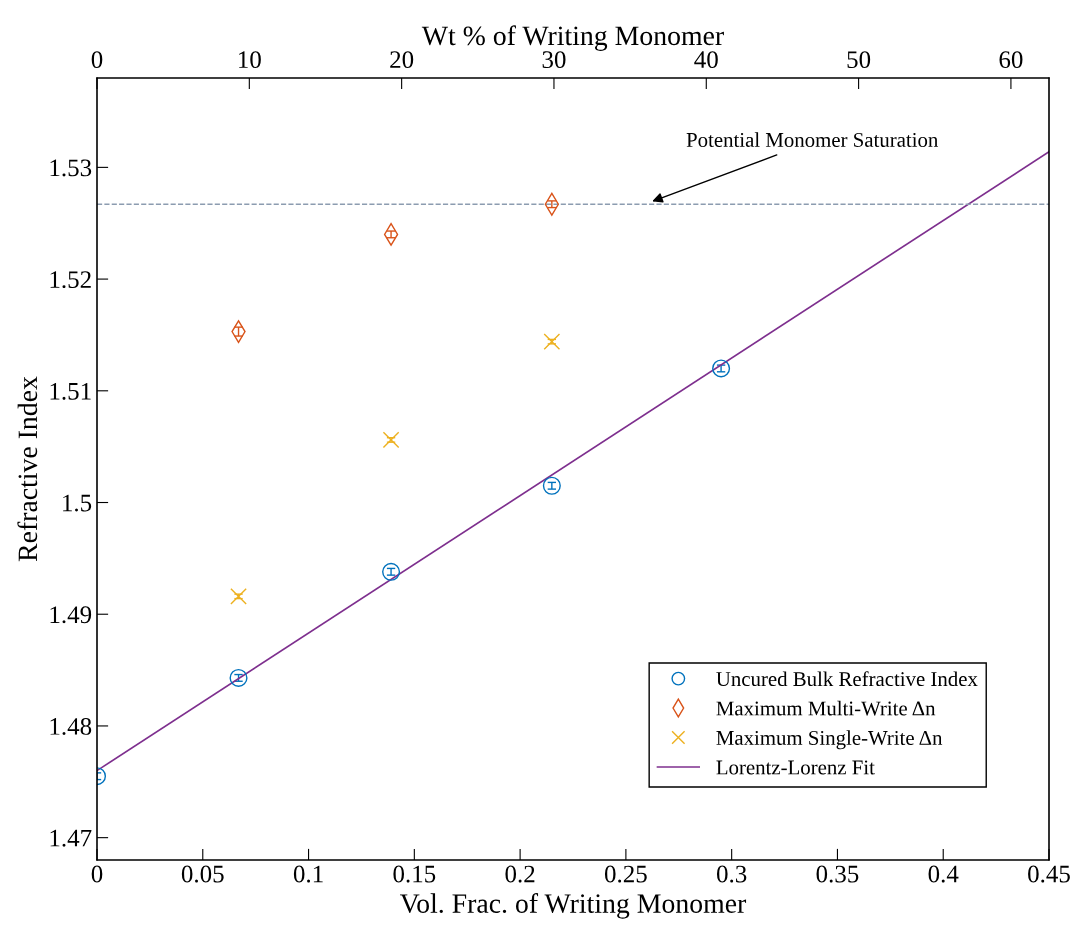  What do you see at coordinates (847, 679) in the screenshot?
I see `legend-label: Uncured Bulk Refractive Index` at bounding box center [847, 679].